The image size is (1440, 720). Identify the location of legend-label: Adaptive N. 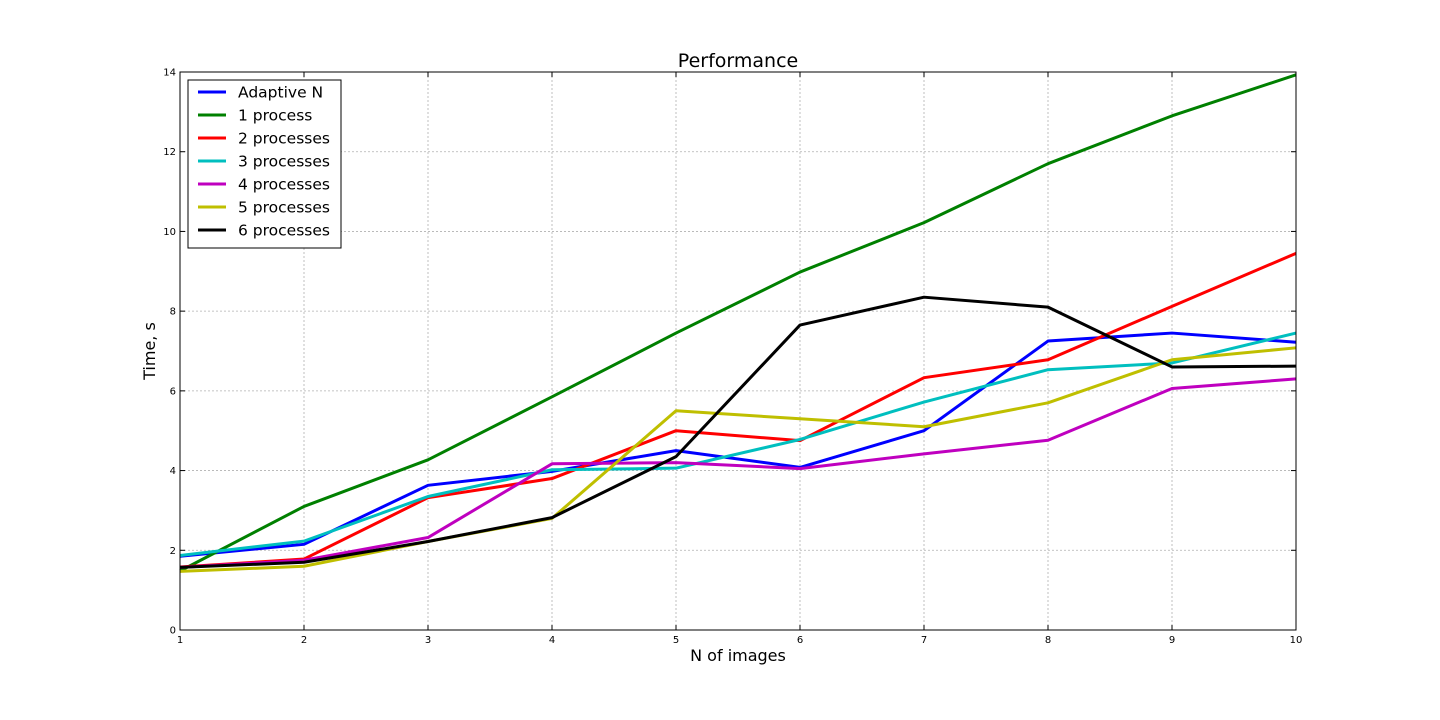
(280, 93).